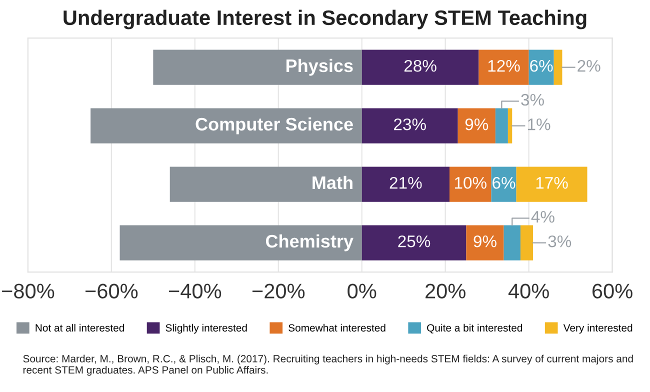 The width and height of the screenshot is (650, 392). What do you see at coordinates (328, 365) in the screenshot?
I see `source-note: Source: Marder, M., Brown, R.C., & Plisch, M. (2017). Recruiting teachers in high-needs STEM fields: A survey of current majors and recent STEM graduates. APS Panel on Public Affairs.` at bounding box center [328, 365].